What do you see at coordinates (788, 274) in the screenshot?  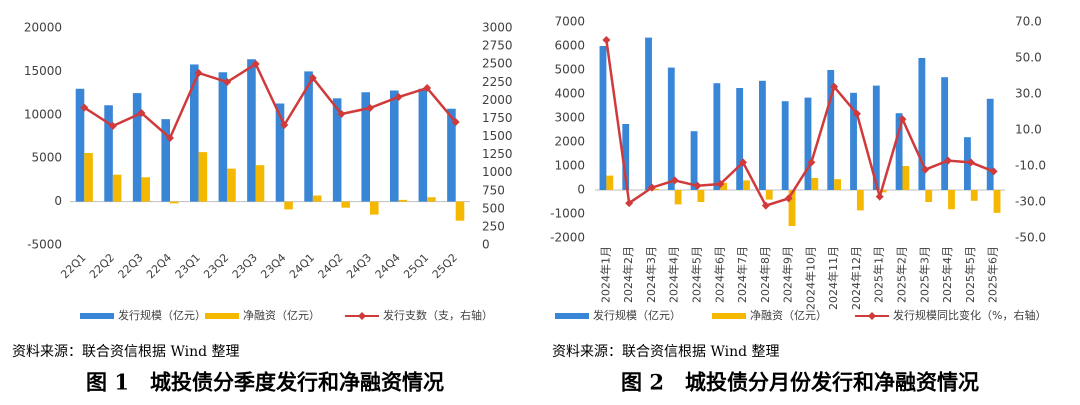 I see `x-tick-label: 2024年9月` at bounding box center [788, 274].